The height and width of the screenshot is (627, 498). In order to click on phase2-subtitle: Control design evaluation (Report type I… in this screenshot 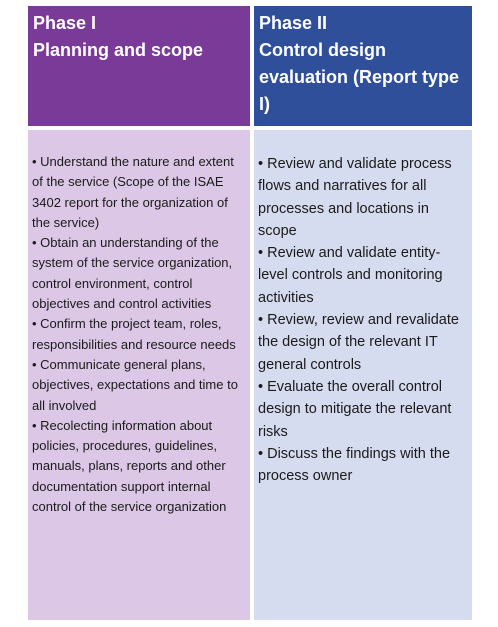, I will do `click(359, 77)`.